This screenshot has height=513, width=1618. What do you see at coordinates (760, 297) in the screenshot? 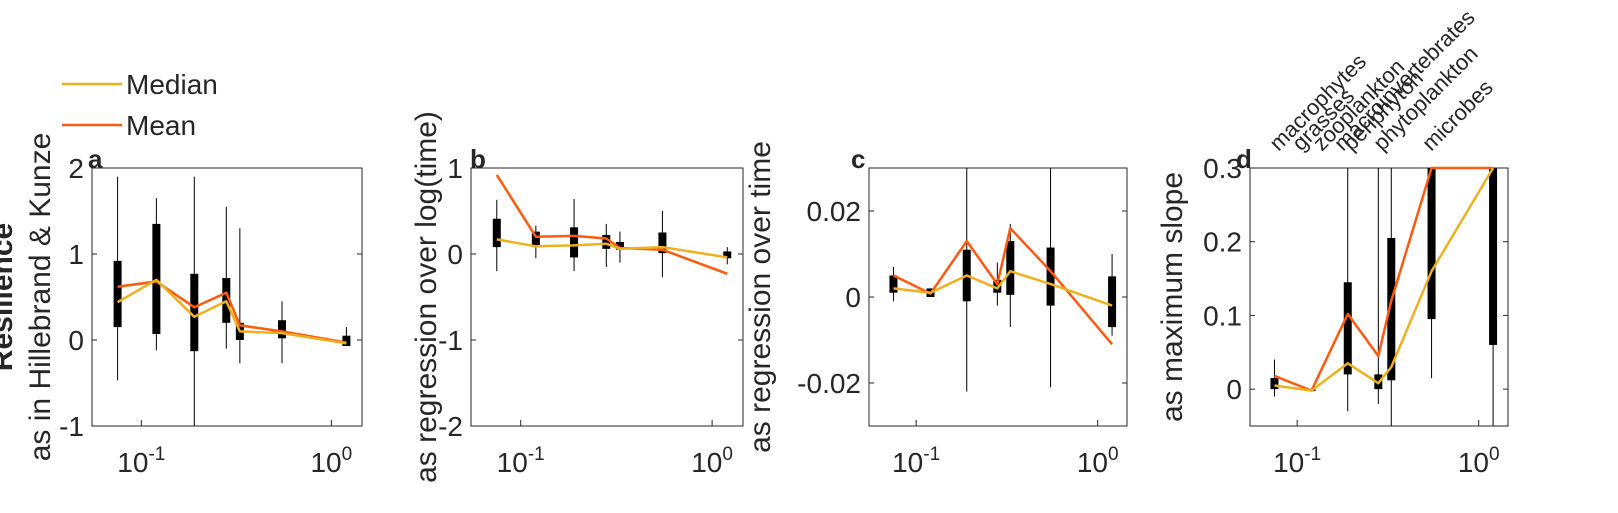
I see `panel-c-ylabel: as regression over time` at bounding box center [760, 297].